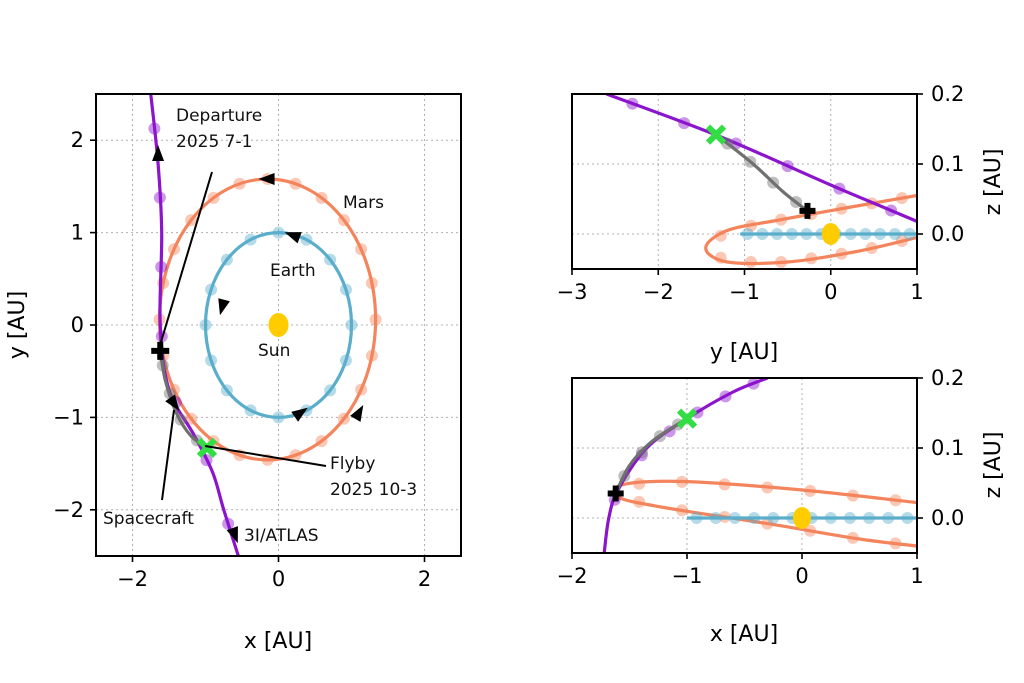 The image size is (1024, 683). What do you see at coordinates (77, 140) in the screenshot?
I see `xy-y-tick-label: 2` at bounding box center [77, 140].